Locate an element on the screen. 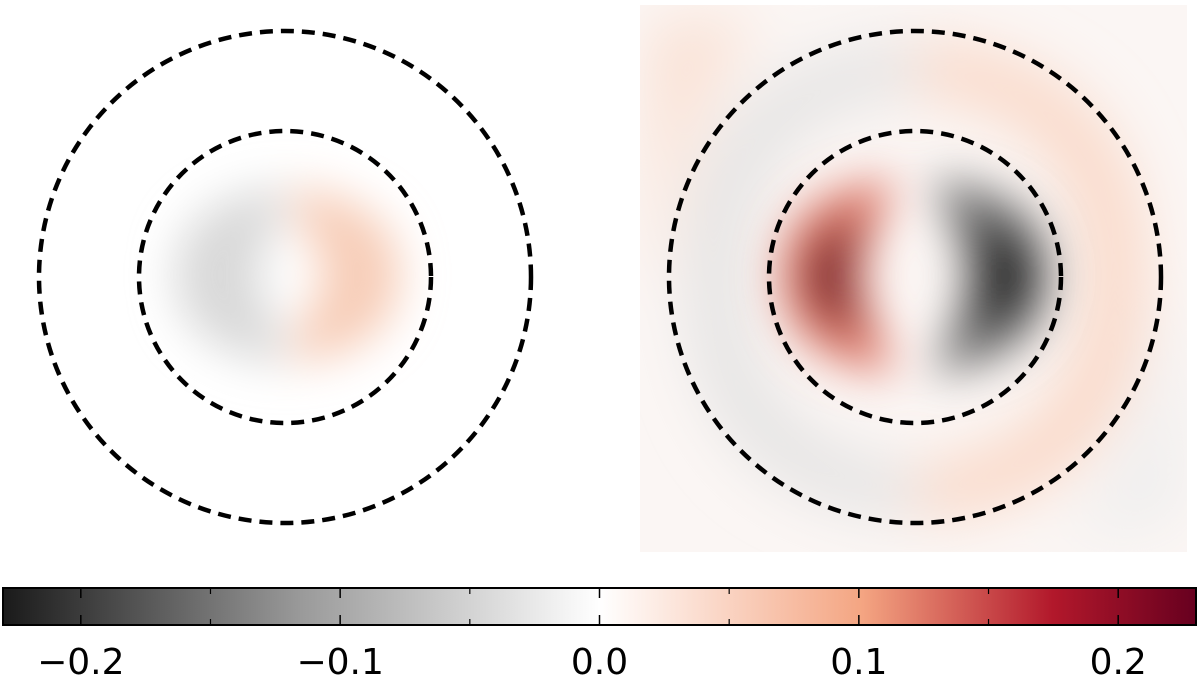  right-ring-negative is located at coordinates (801, 280).